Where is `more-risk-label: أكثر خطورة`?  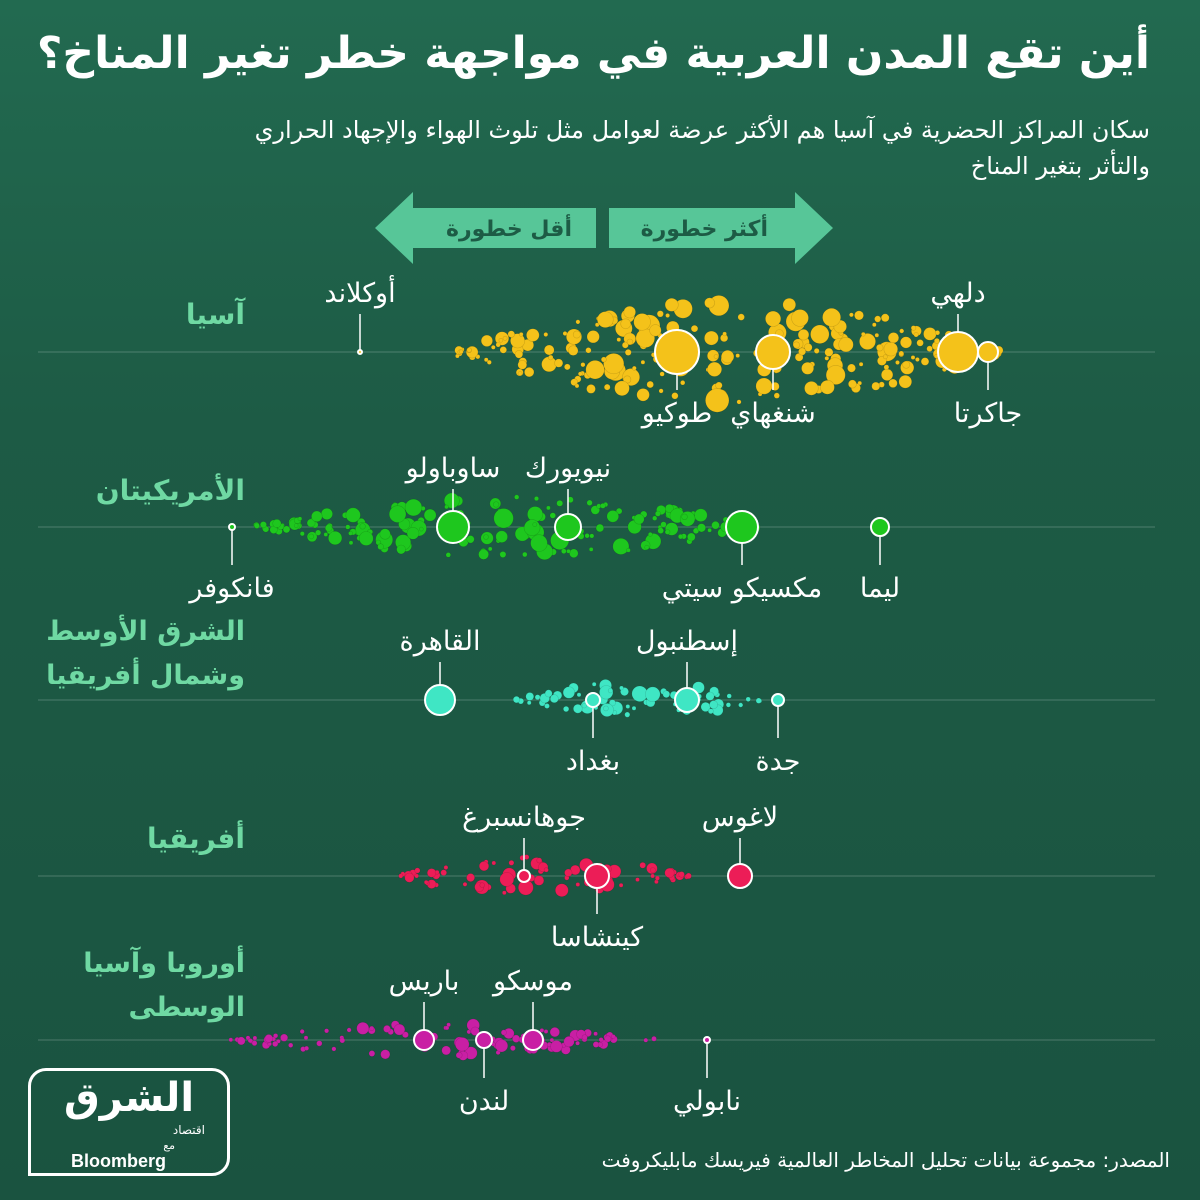 more-risk-label: أكثر خطورة is located at coordinates (704, 227).